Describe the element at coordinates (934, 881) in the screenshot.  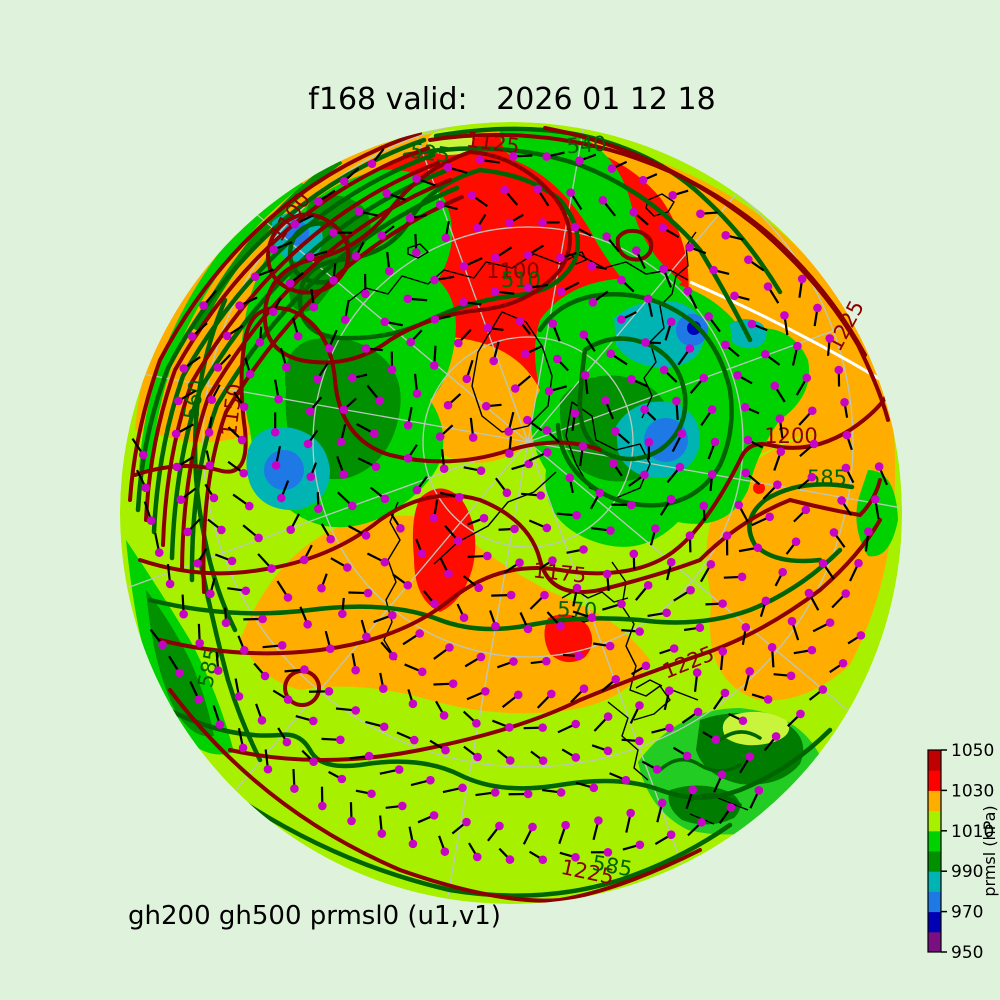
I see `colorbar-band` at that location.